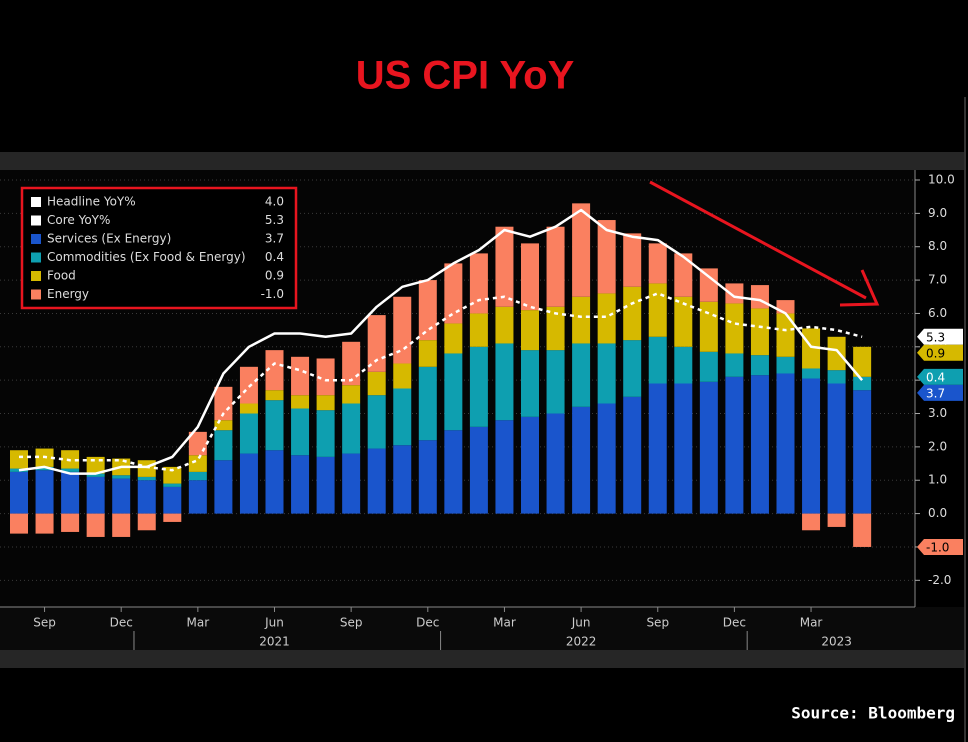  I want to click on legend-swatch, so click(36, 276).